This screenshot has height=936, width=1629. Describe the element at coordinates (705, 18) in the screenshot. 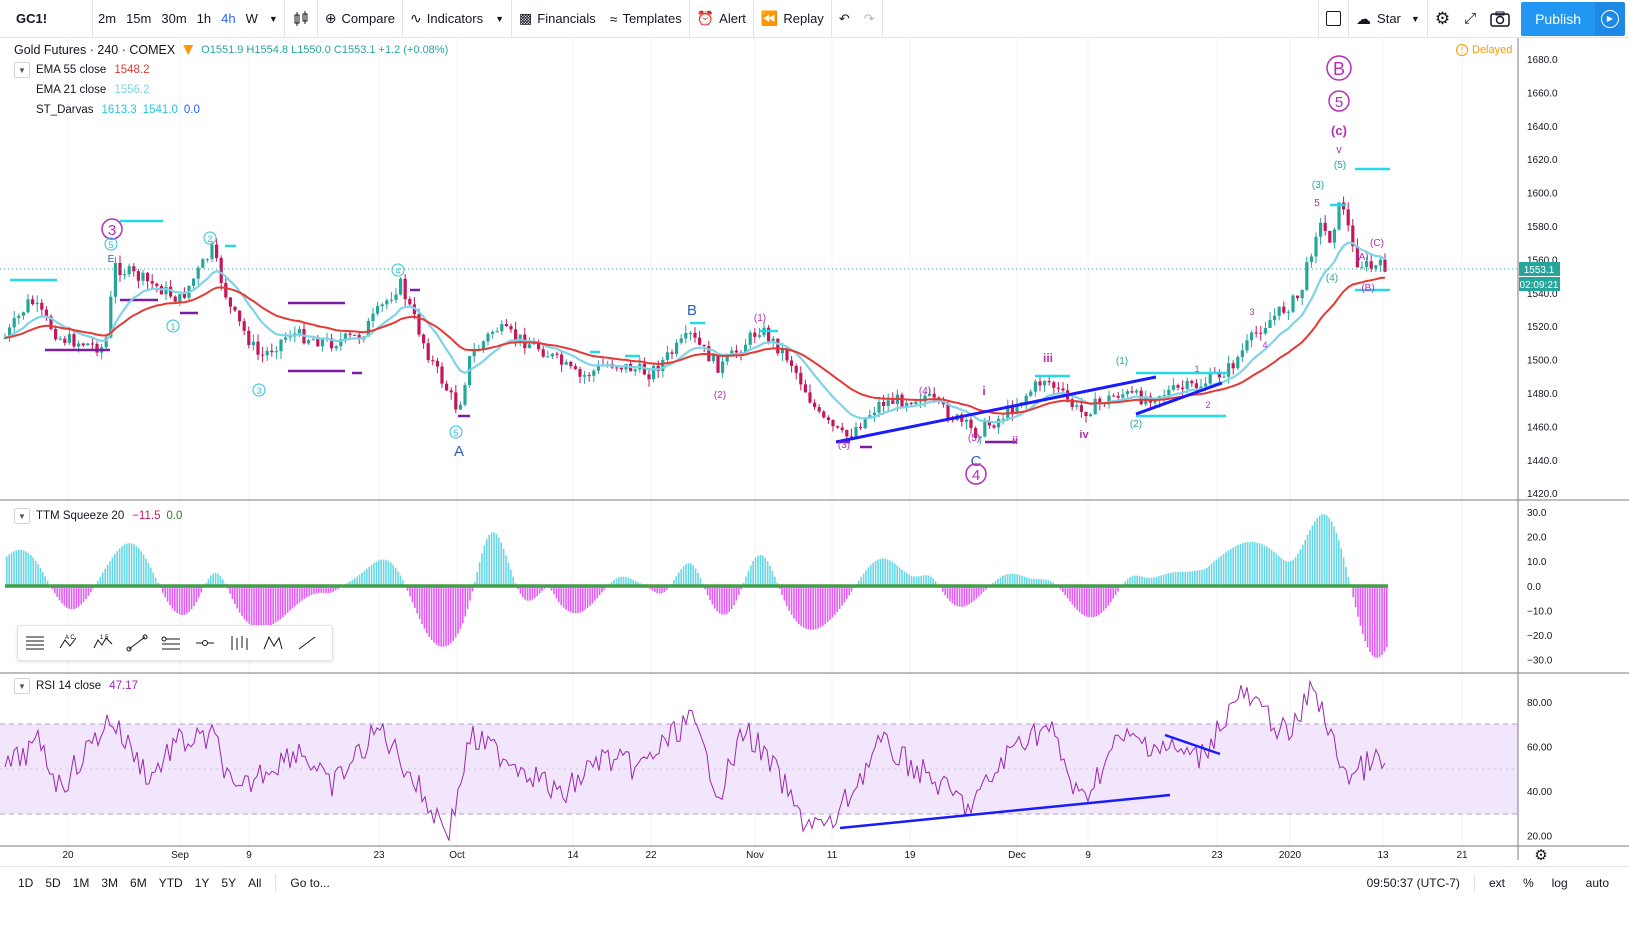

I see `alarm-clock-icon: ⏰` at that location.